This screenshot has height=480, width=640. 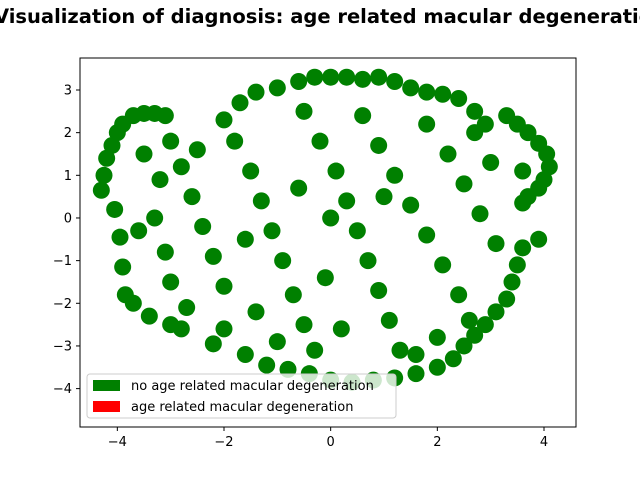 I want to click on y-tick-label: 2, so click(x=68, y=133).